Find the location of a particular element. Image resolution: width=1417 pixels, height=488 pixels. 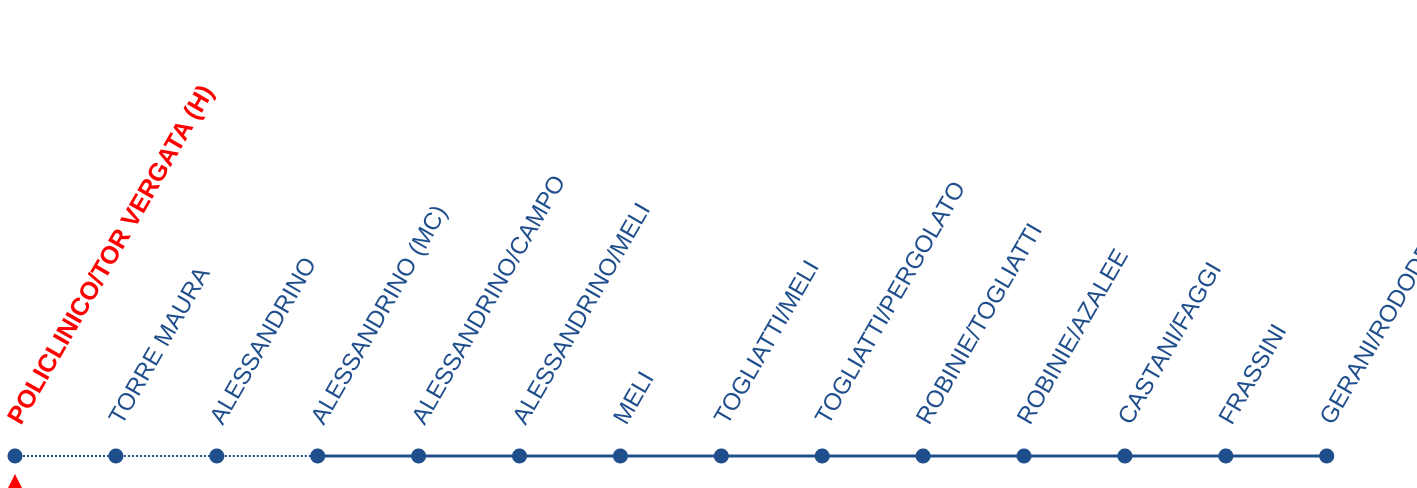

stop-label-terminus: POLICLINICO/TOR VERGATA (H) is located at coordinates (111, 254).